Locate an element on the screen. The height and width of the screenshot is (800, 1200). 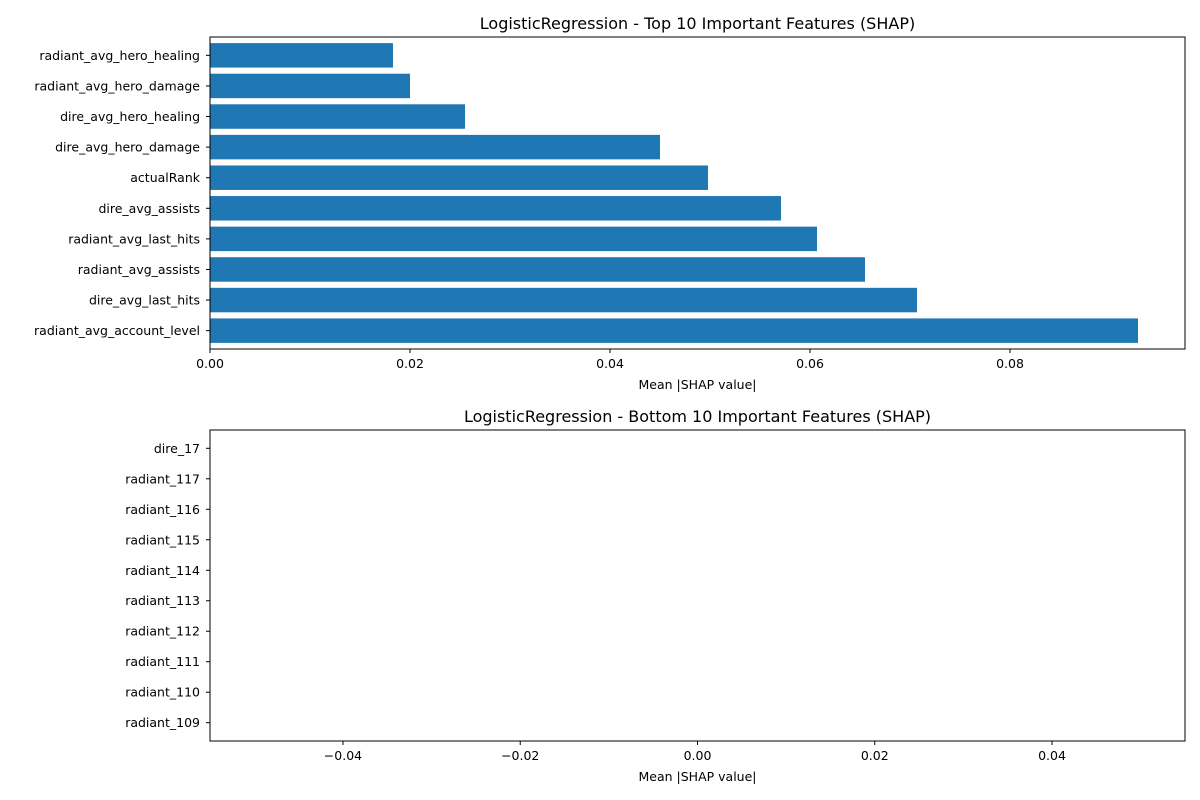
x-tick-label: 0.06 is located at coordinates (810, 363).